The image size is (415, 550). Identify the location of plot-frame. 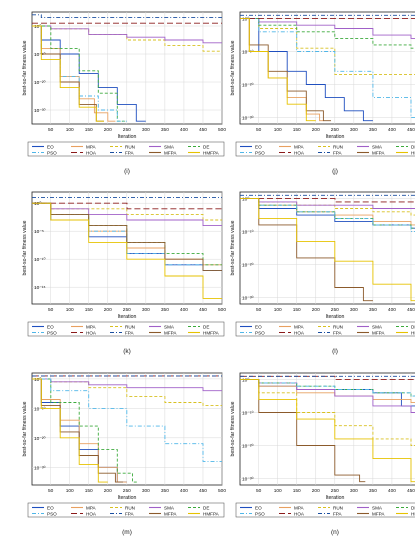
(327, 68).